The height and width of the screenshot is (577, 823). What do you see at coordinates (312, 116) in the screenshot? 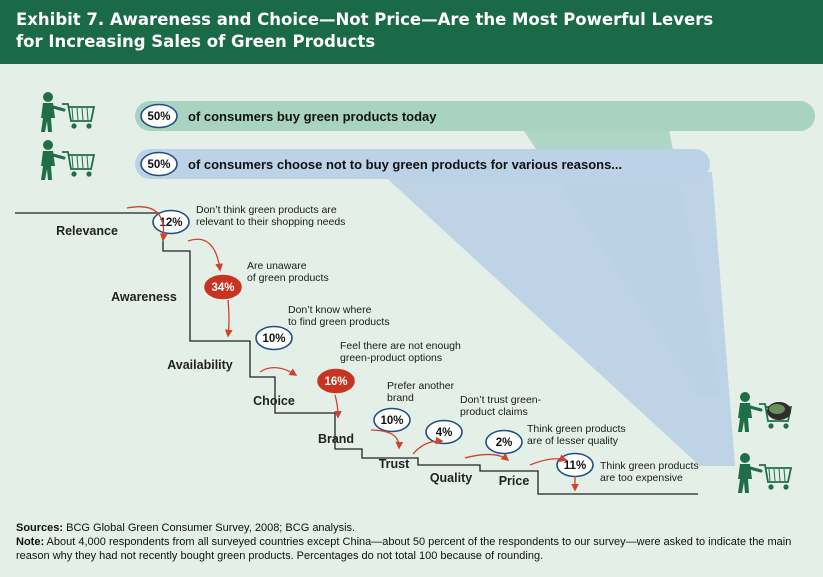
I see `band-label: of consumers buy green products today` at bounding box center [312, 116].